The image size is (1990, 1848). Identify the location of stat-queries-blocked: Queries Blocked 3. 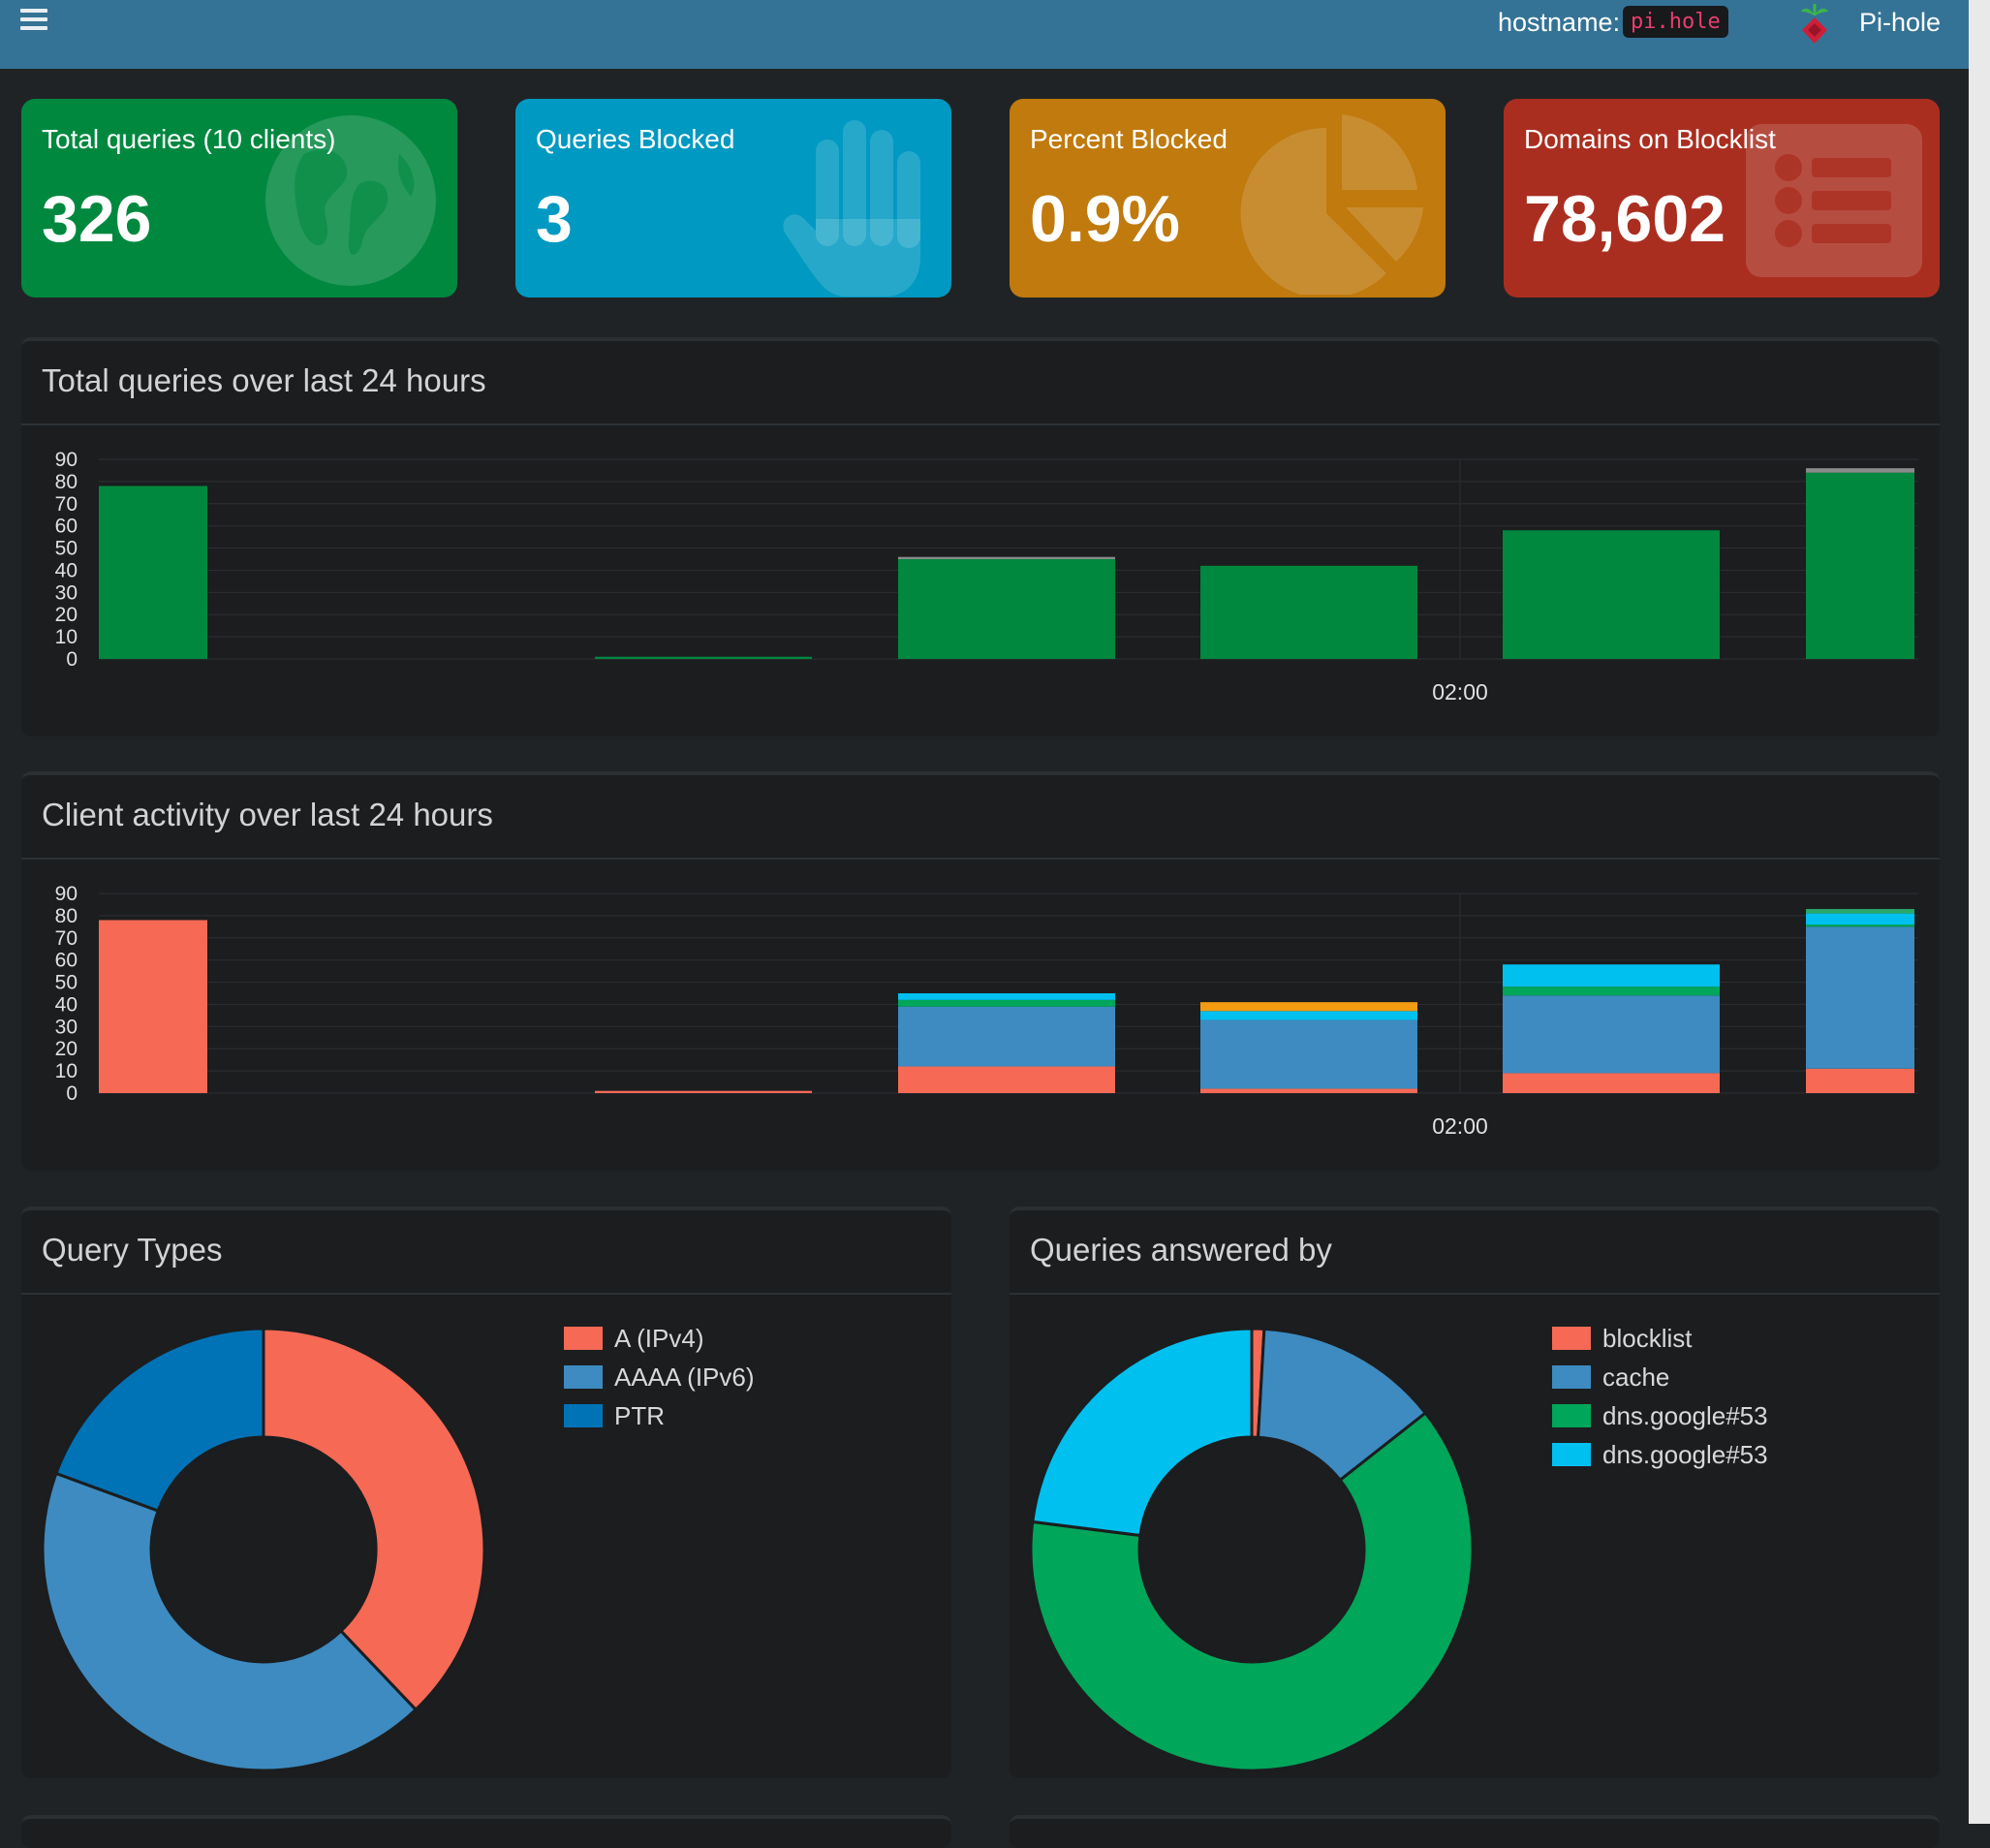
(733, 198).